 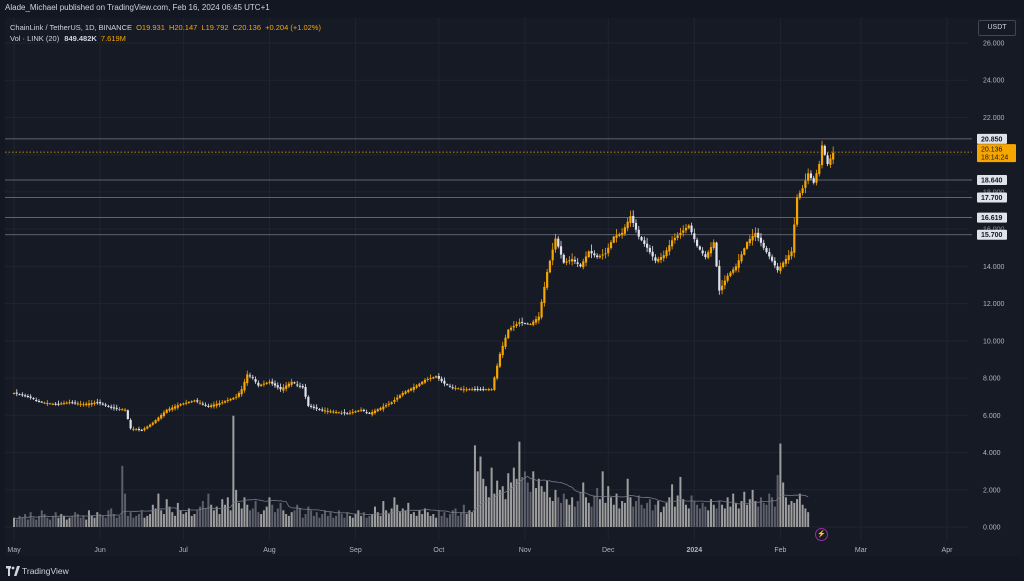 I want to click on lightning-icon: ⚡, so click(x=821, y=534).